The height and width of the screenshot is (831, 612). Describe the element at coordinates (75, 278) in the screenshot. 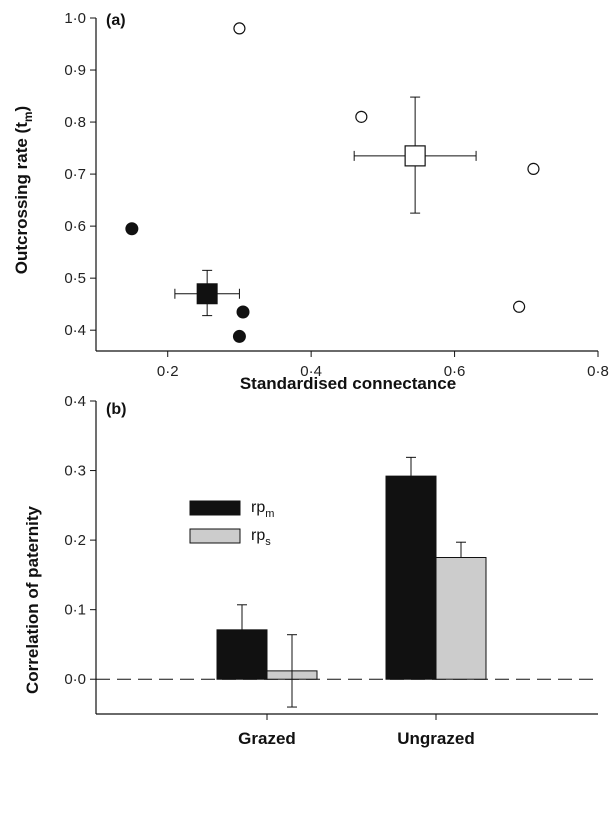

I see `y-tick-label-a: 0·5` at that location.